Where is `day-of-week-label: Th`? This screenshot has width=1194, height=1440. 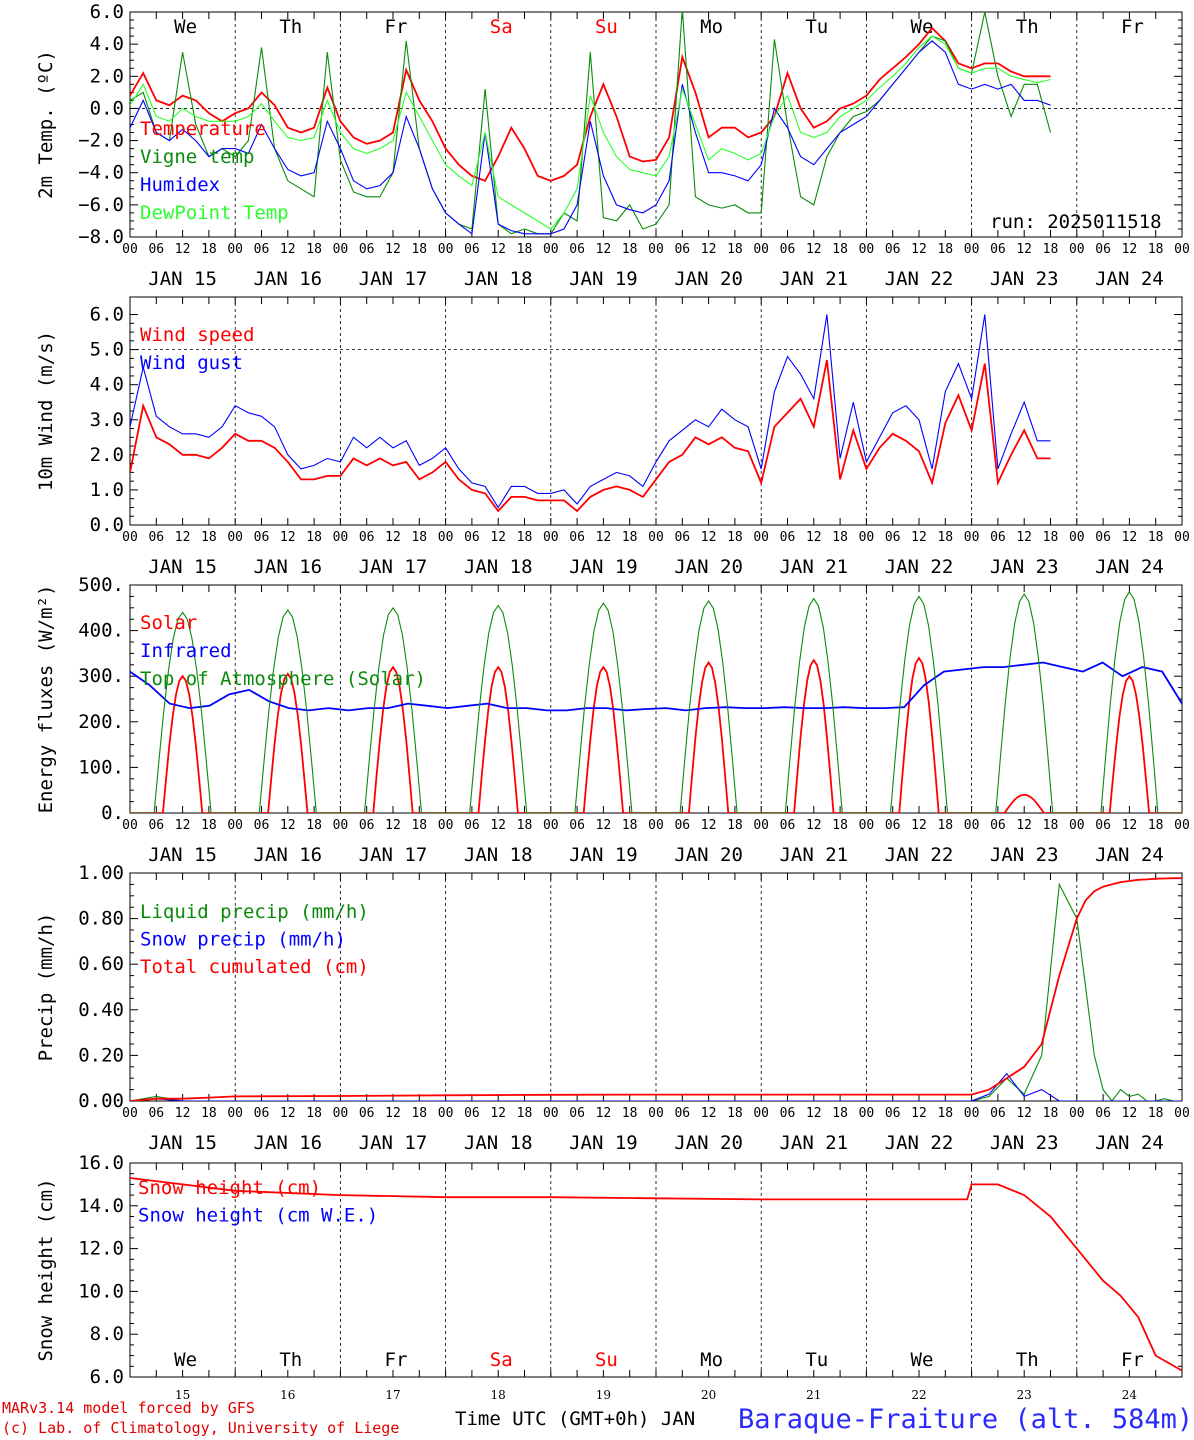
day-of-week-label: Th is located at coordinates (290, 1360).